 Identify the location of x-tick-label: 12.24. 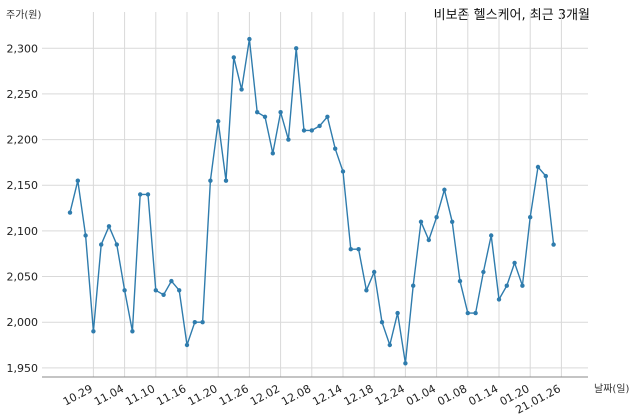
(390, 395).